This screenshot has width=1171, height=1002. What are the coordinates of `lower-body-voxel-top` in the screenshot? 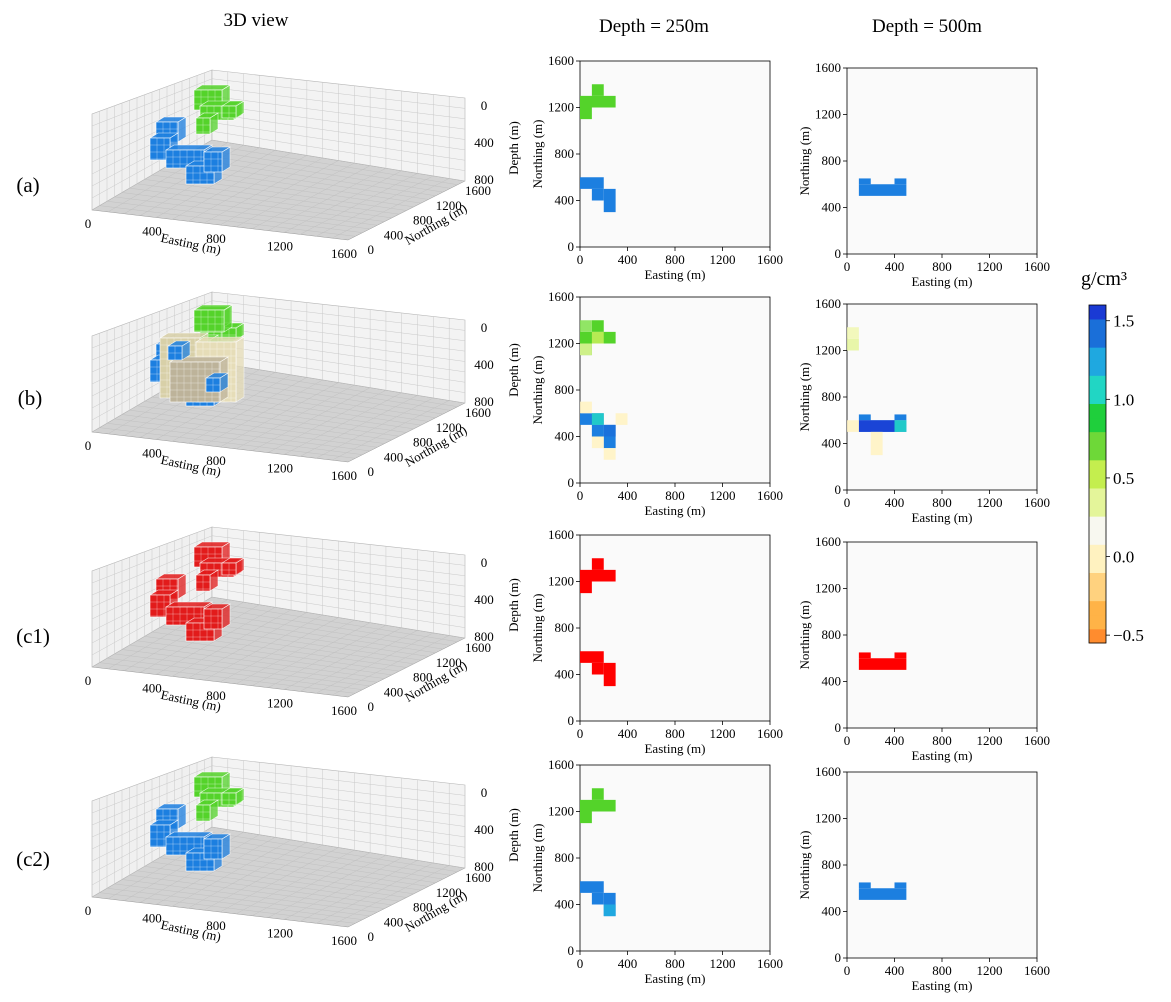 It's located at (189, 147).